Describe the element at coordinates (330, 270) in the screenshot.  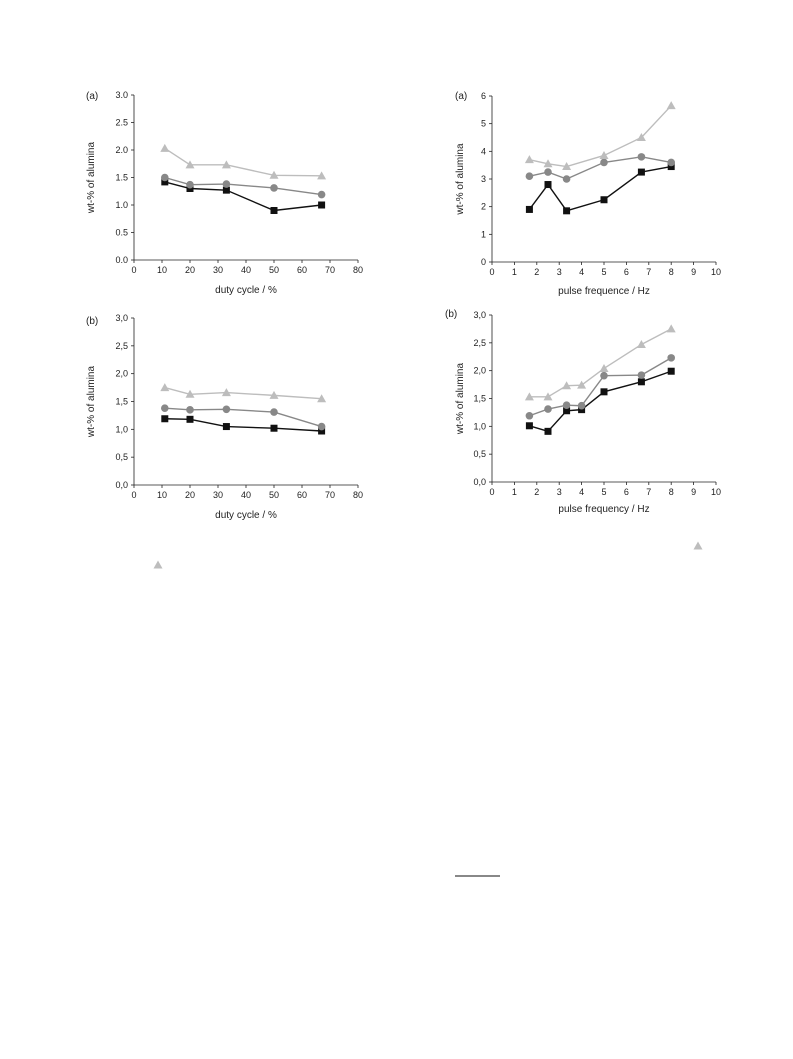
I see `x-tick-label: 70` at that location.